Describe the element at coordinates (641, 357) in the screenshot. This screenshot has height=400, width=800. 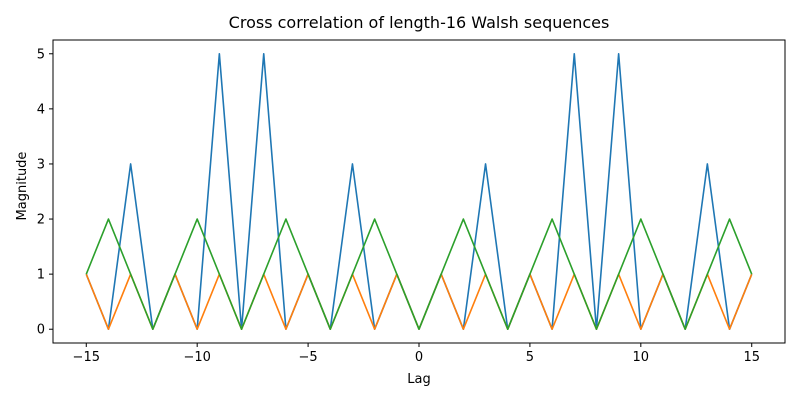
I see `x-tick-label: 10` at that location.